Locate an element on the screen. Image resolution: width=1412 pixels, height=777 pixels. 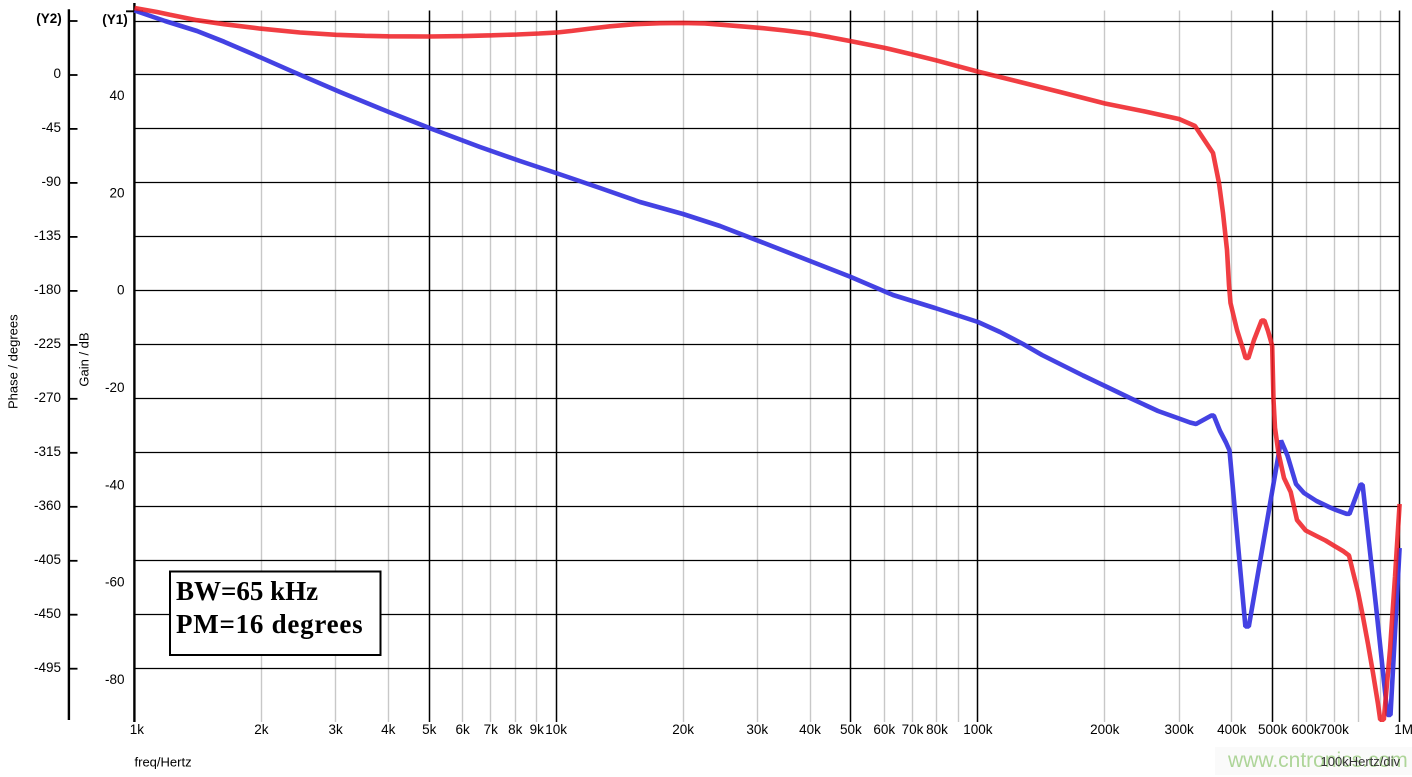
svg-text: 400k is located at coordinates (1232, 729).